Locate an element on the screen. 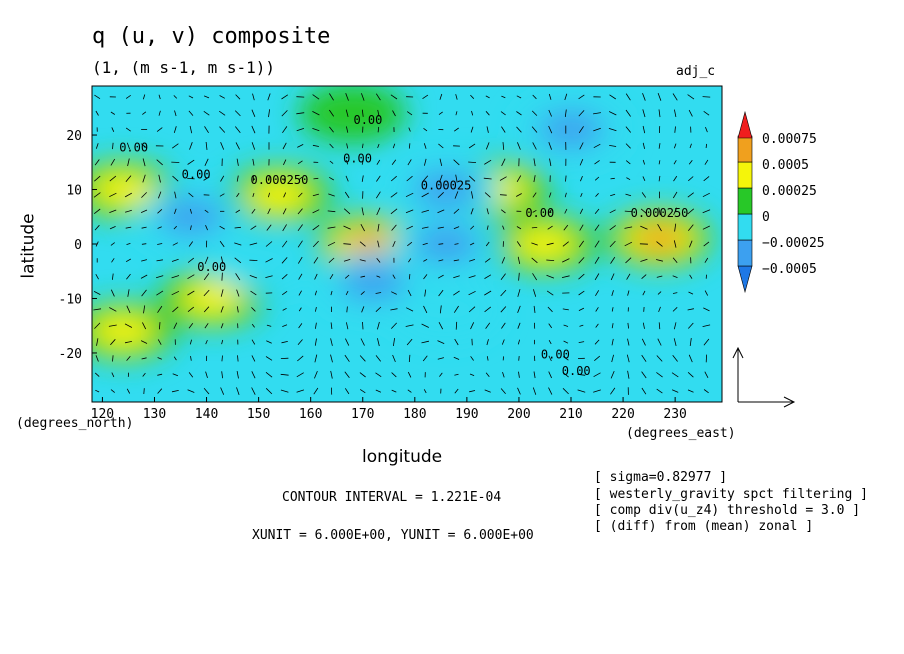 This screenshot has height=654, width=904. note-sigma: [ sigma=0.82977 ] is located at coordinates (661, 477).